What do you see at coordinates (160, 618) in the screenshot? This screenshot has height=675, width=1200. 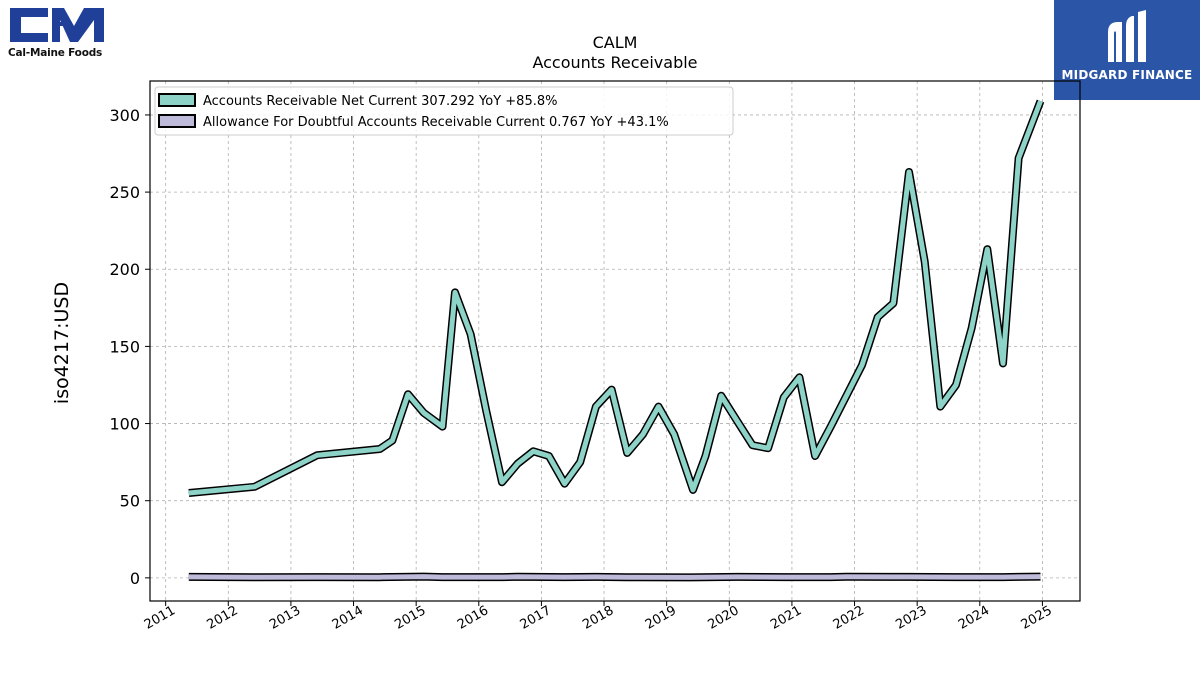 I see `x-tick-label: 2011` at bounding box center [160, 618].